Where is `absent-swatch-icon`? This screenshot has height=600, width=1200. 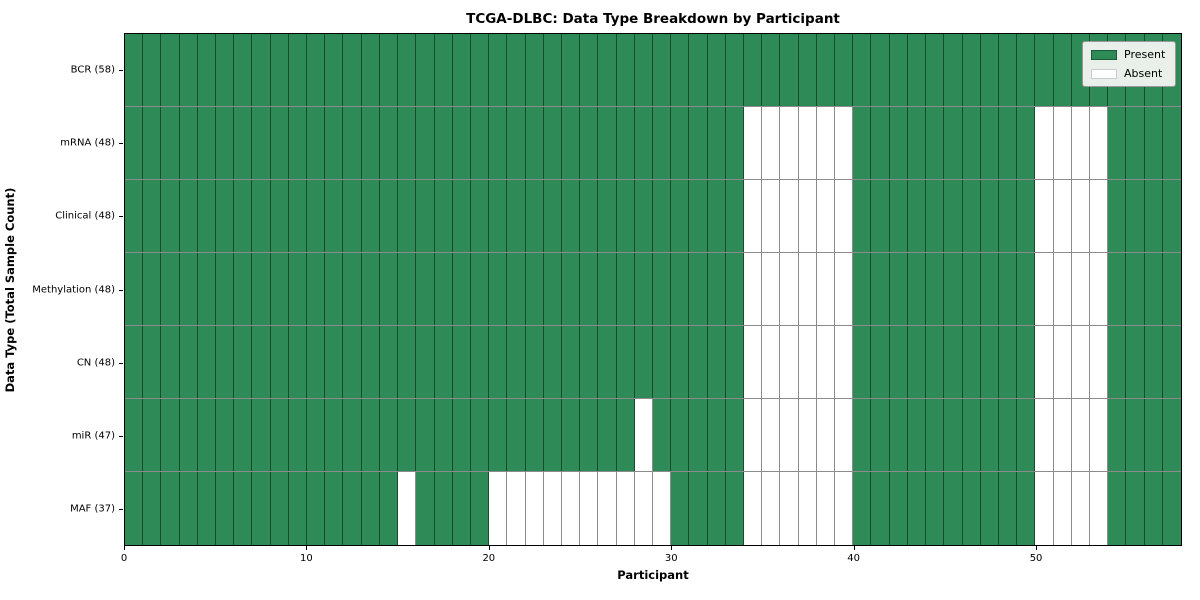
absent-swatch-icon is located at coordinates (1104, 73).